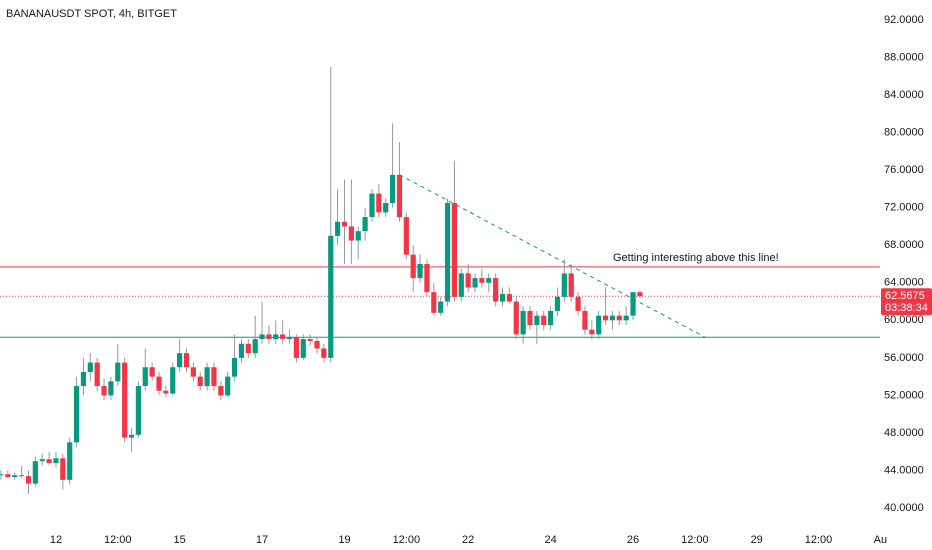 The image size is (932, 550). Describe the element at coordinates (91, 14) in the screenshot. I see `chart-title: BANANAUSDT SPOT, 4h, BITGET` at that location.